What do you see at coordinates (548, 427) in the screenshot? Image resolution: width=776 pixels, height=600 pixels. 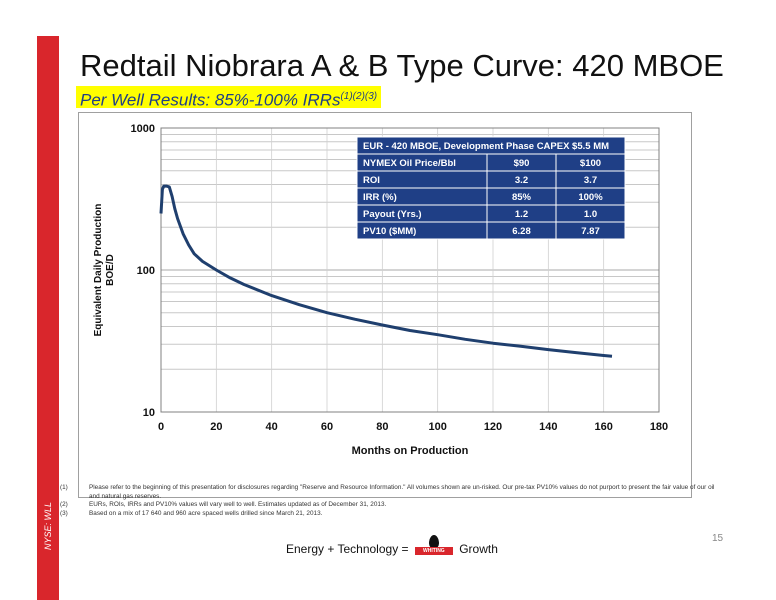 I see `x-tick-label: 140` at bounding box center [548, 427].